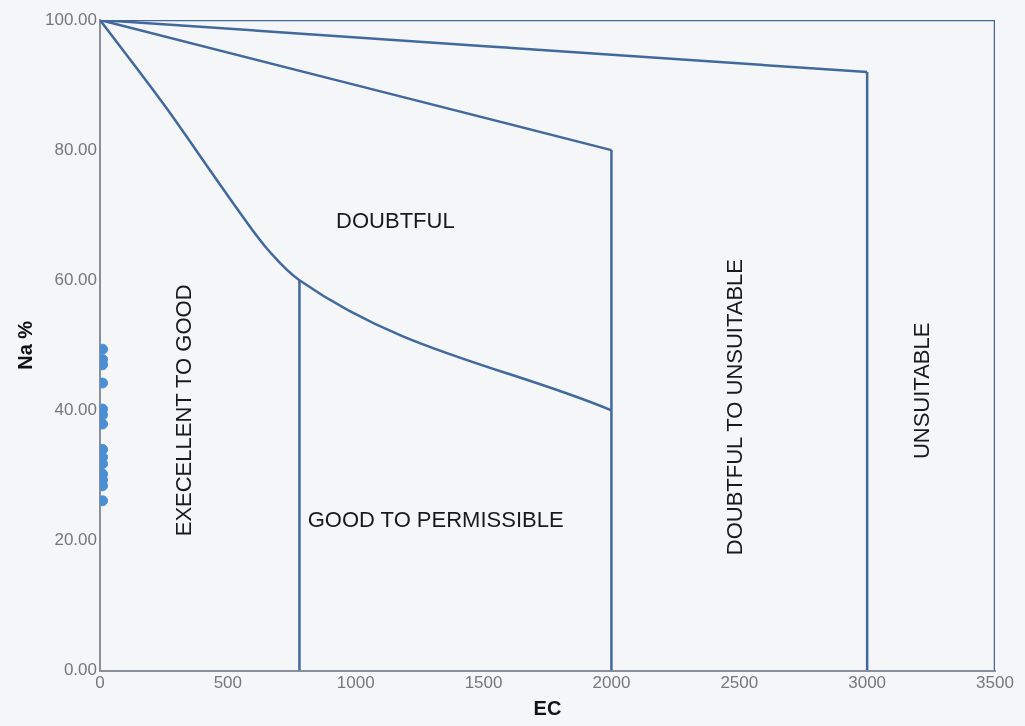 This screenshot has width=1025, height=726. What do you see at coordinates (24, 345) in the screenshot?
I see `y-axis-title: Na %` at bounding box center [24, 345].